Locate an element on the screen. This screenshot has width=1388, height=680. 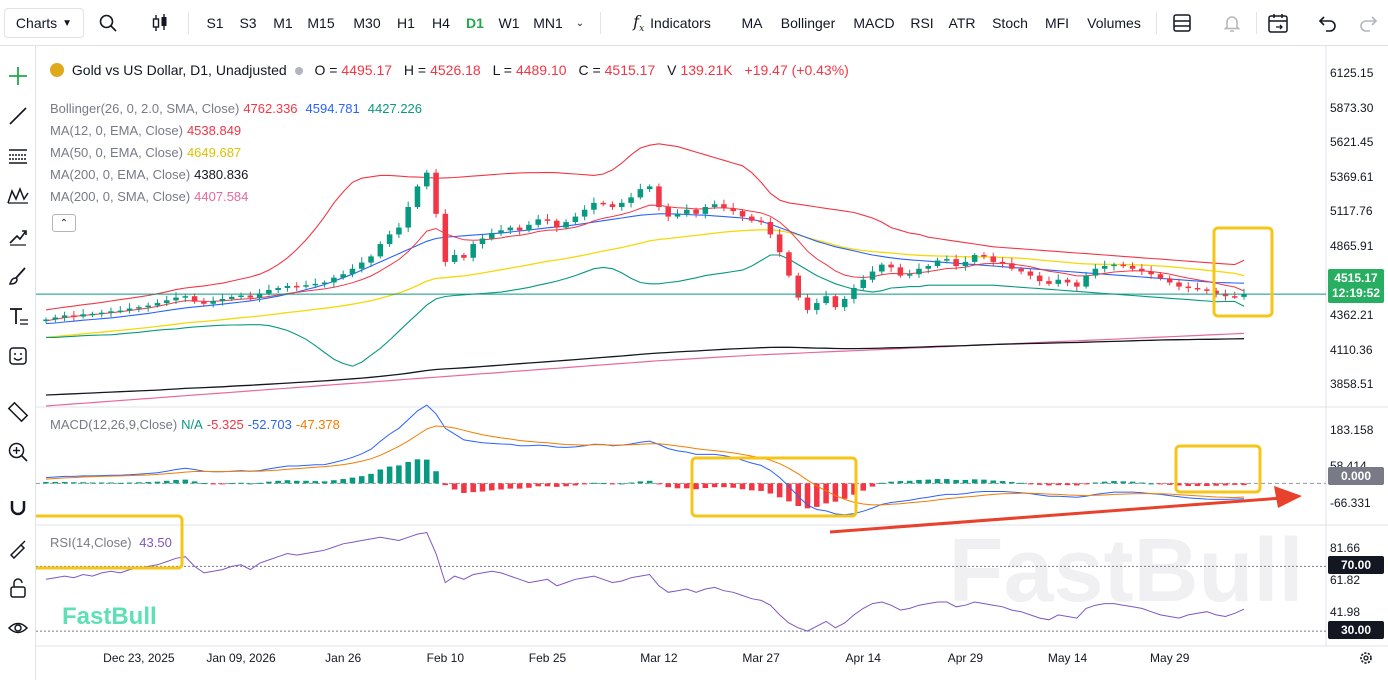
magnet-tool is located at coordinates (18, 508).